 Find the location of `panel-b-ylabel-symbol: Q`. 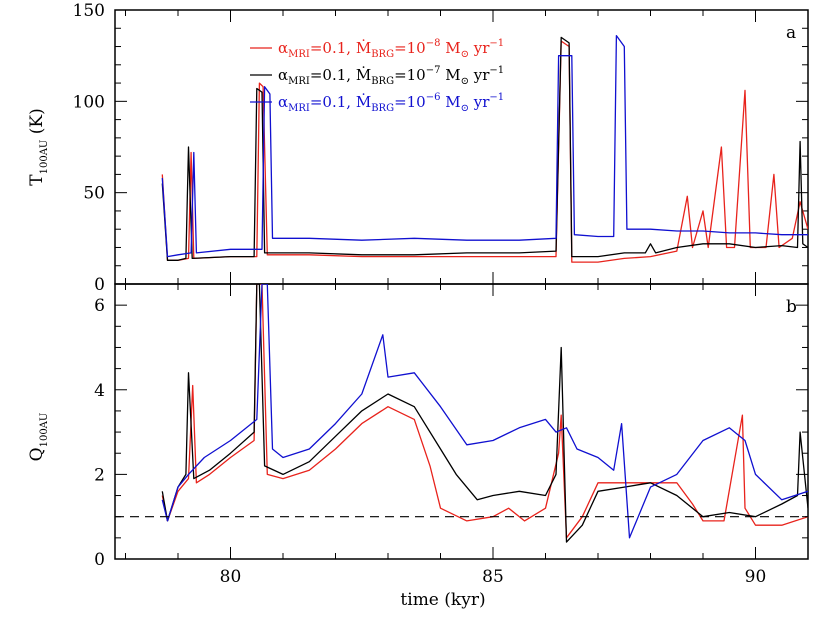

panel-b-ylabel-symbol: Q is located at coordinates (37, 454).